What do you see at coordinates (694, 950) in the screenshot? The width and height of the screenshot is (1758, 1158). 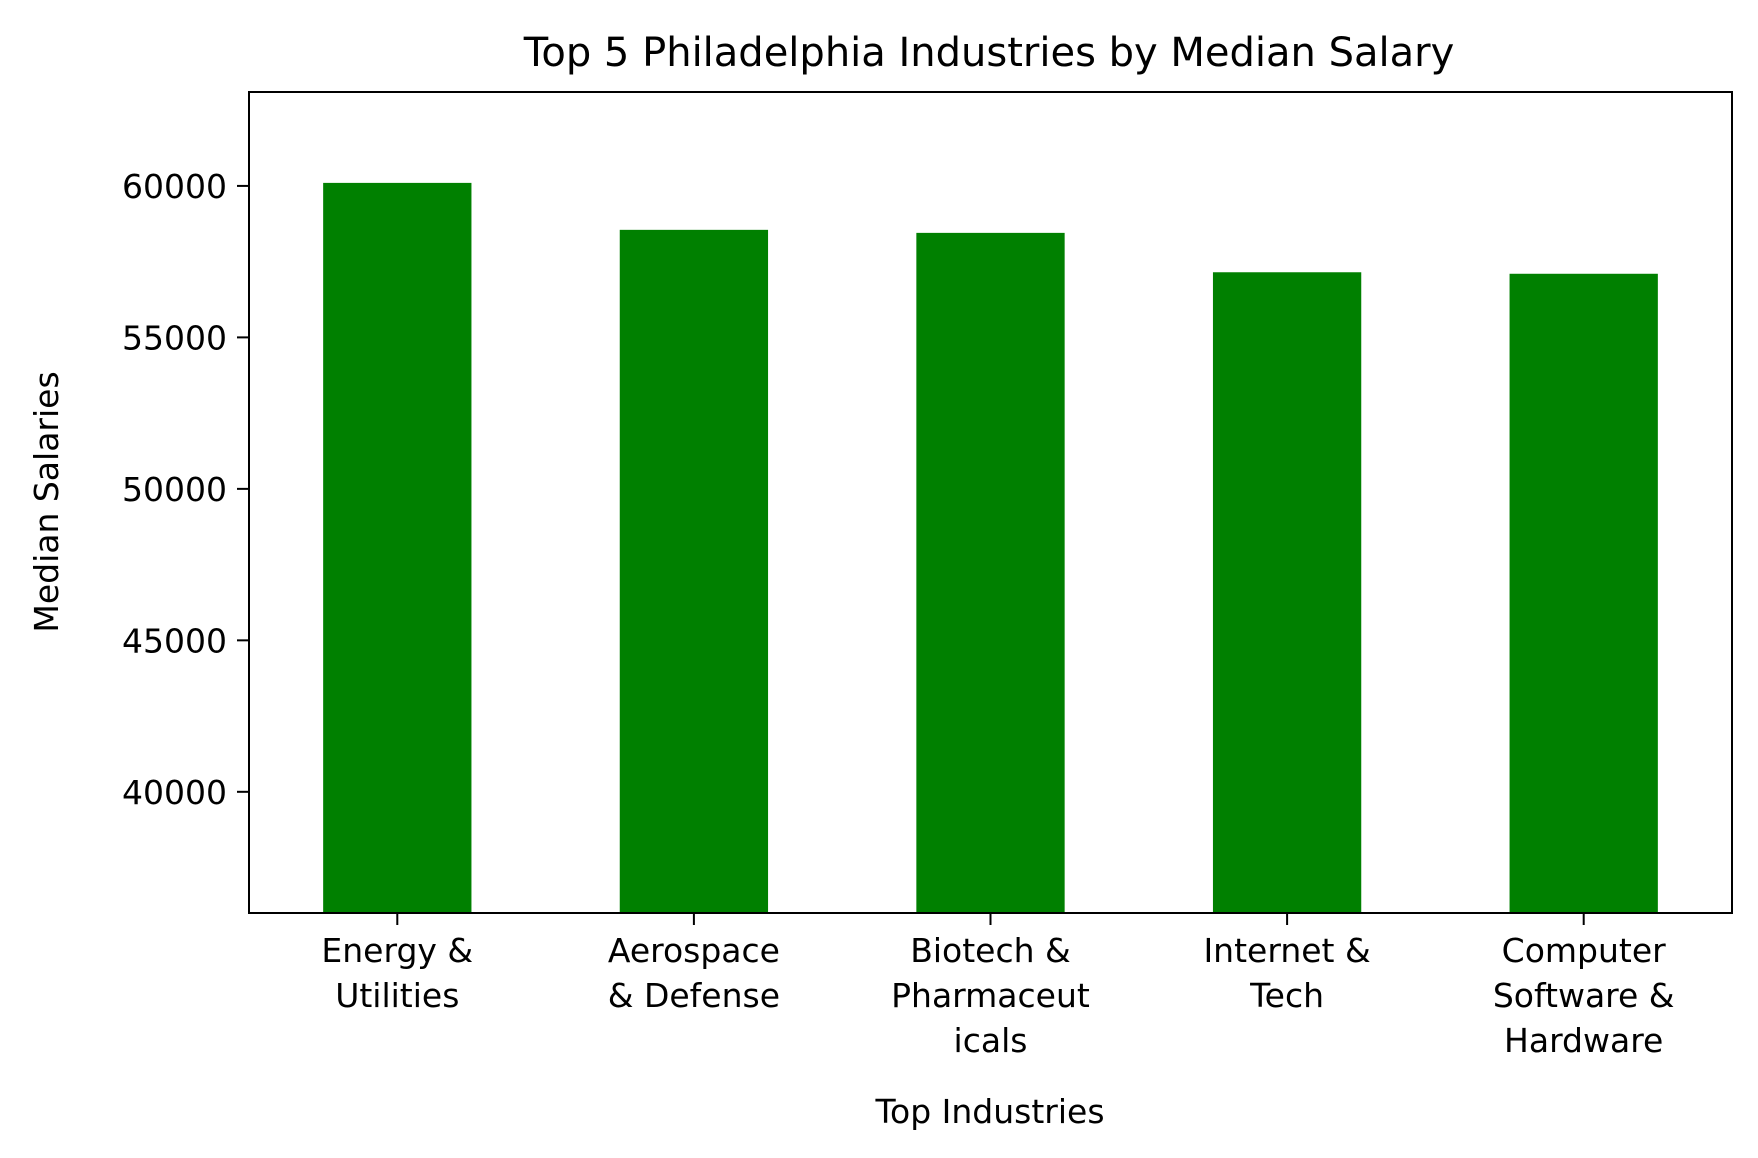 I see `x-tick-label-line: Aerospace` at bounding box center [694, 950].